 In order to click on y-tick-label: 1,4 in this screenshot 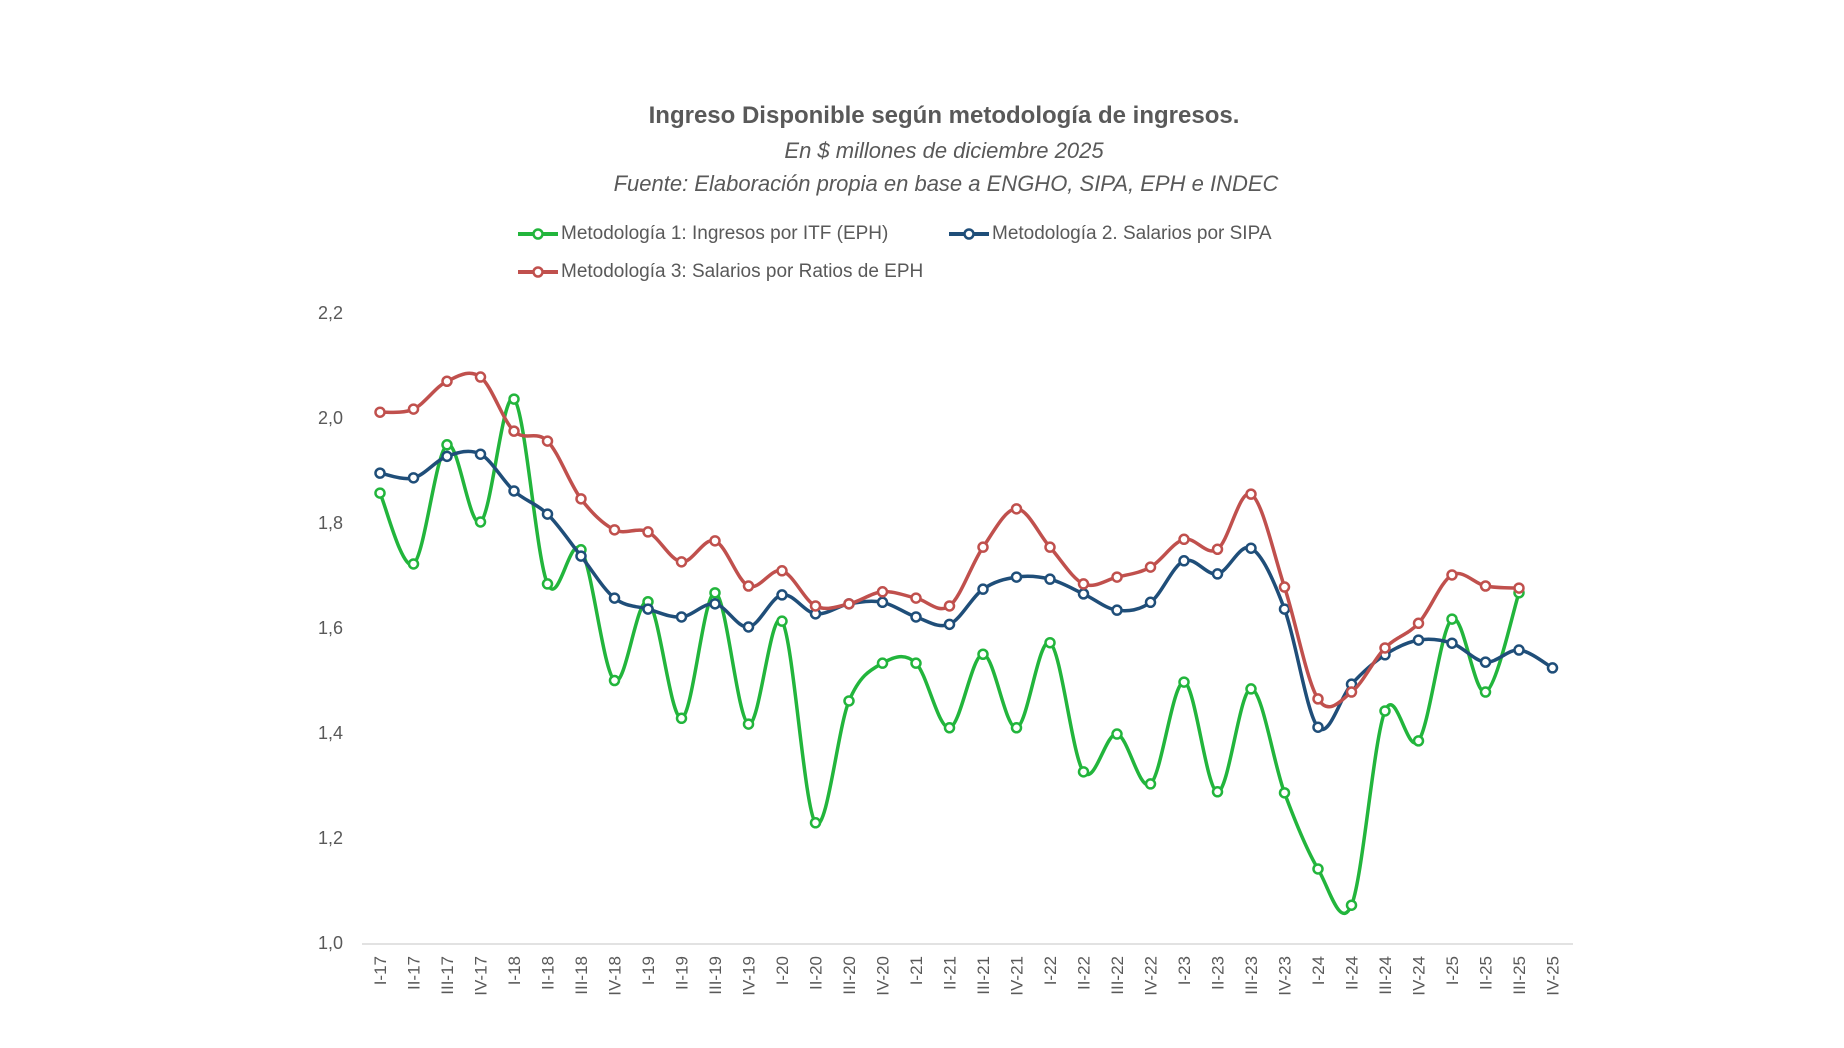, I will do `click(330, 733)`.